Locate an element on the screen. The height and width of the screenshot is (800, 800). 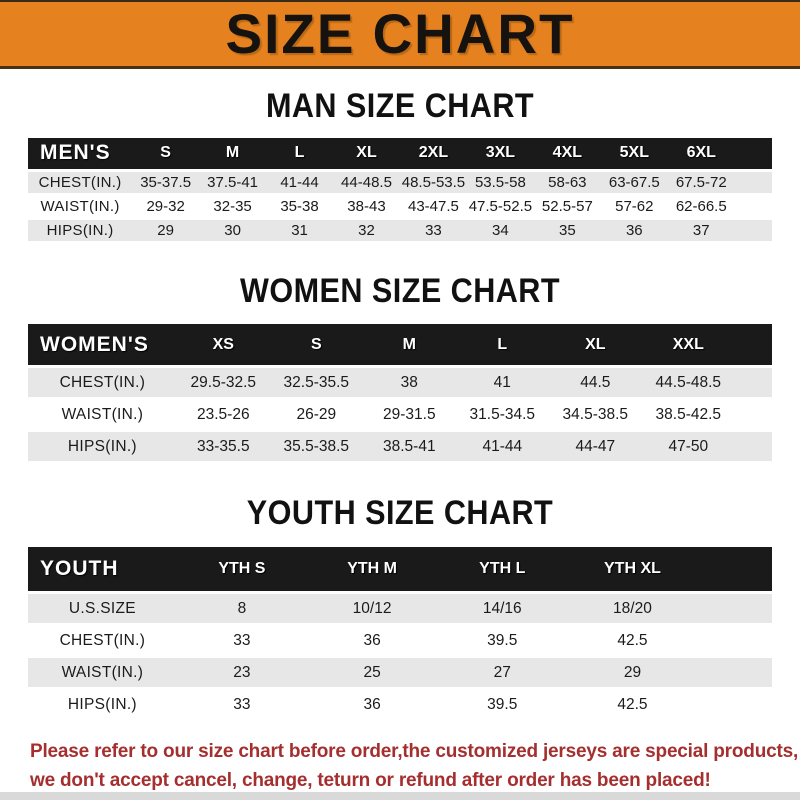
column-header-cell: YTH XL is located at coordinates (632, 569).